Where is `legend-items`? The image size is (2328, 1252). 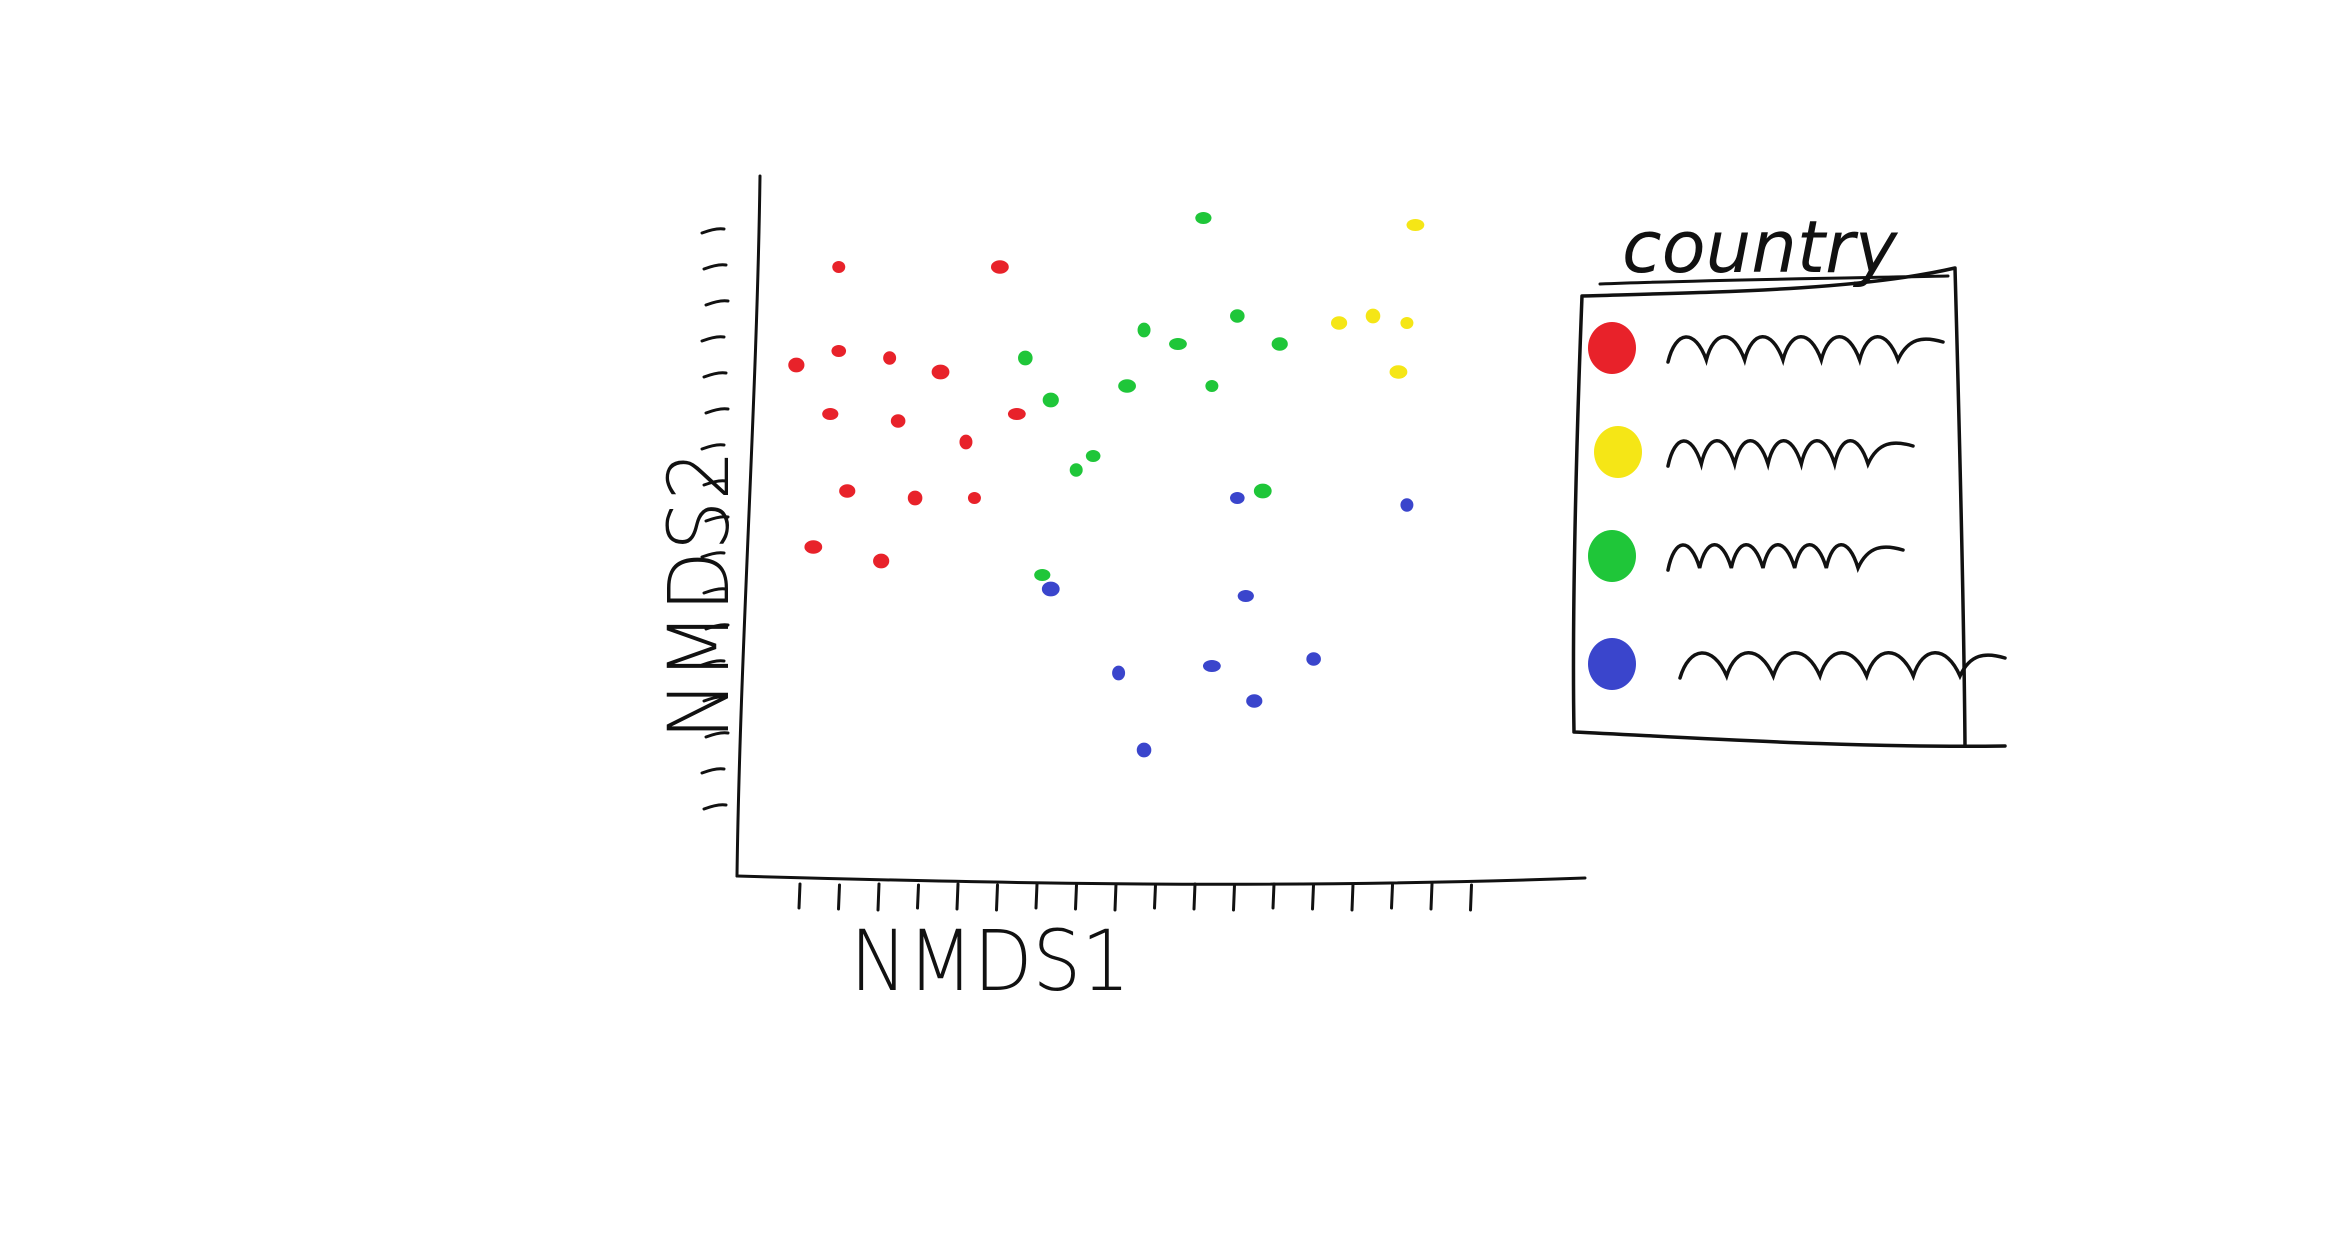
legend-items is located at coordinates (1797, 506).